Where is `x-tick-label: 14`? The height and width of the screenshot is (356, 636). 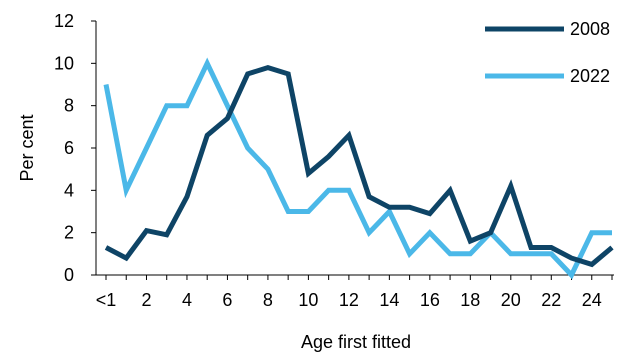
x-tick-label: 14 is located at coordinates (389, 300).